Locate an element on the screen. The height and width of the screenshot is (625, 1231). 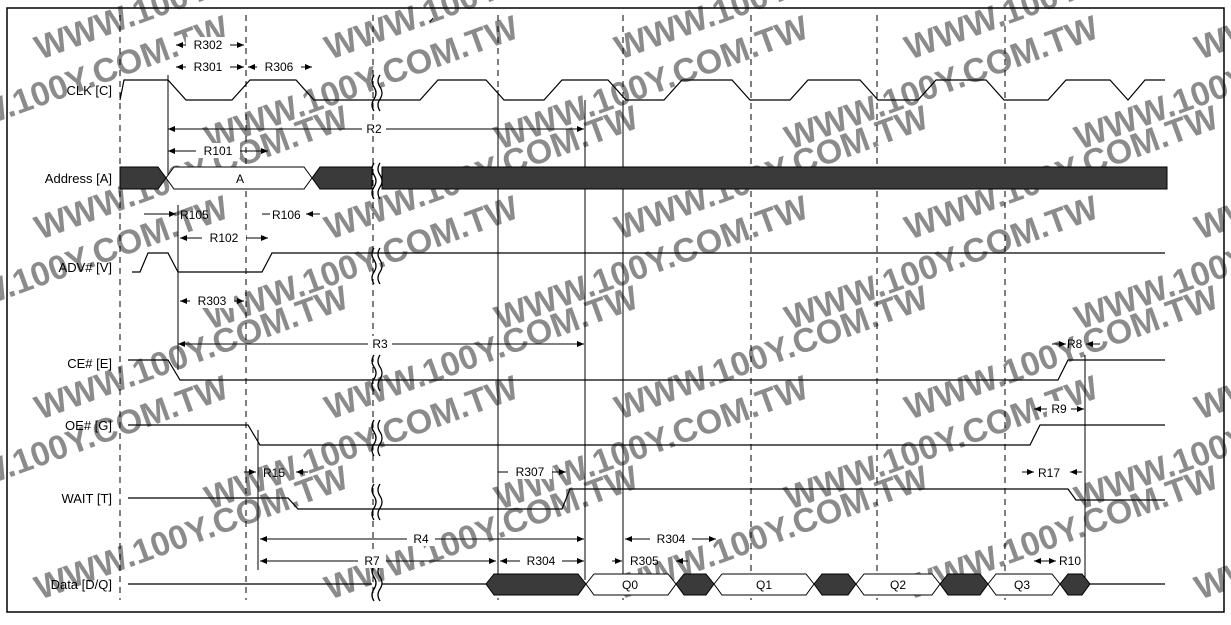
data-bus: Q0 Q1 Q2 Q3 is located at coordinates (646, 584).